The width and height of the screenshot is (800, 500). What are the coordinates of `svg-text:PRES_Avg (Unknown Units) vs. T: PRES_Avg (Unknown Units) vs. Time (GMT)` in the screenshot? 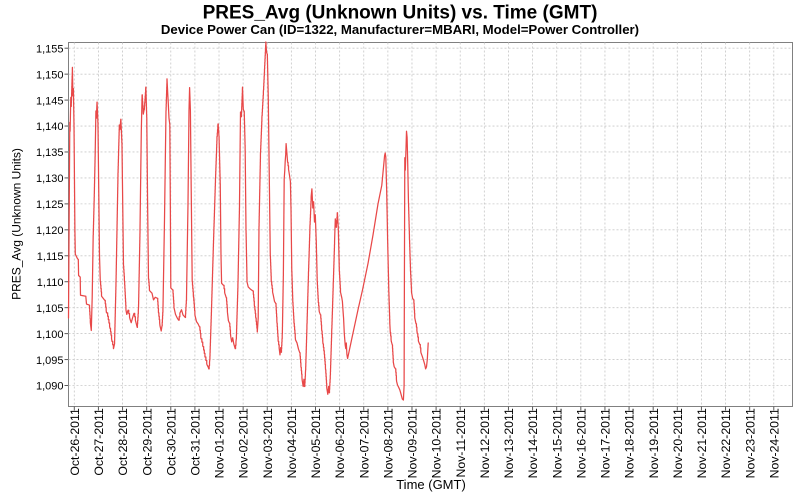 It's located at (400, 13).